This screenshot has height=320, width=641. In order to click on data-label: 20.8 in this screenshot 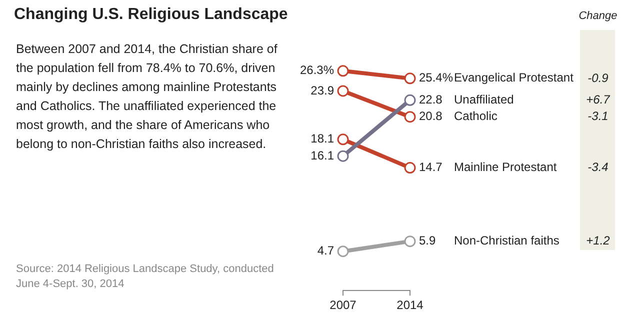, I will do `click(431, 116)`.